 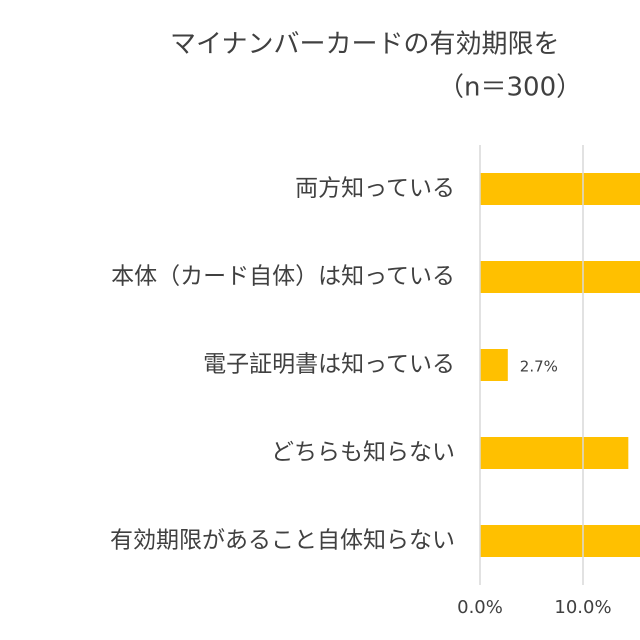 I want to click on category-label: 有効期限があること自体知らない, so click(x=282, y=541).